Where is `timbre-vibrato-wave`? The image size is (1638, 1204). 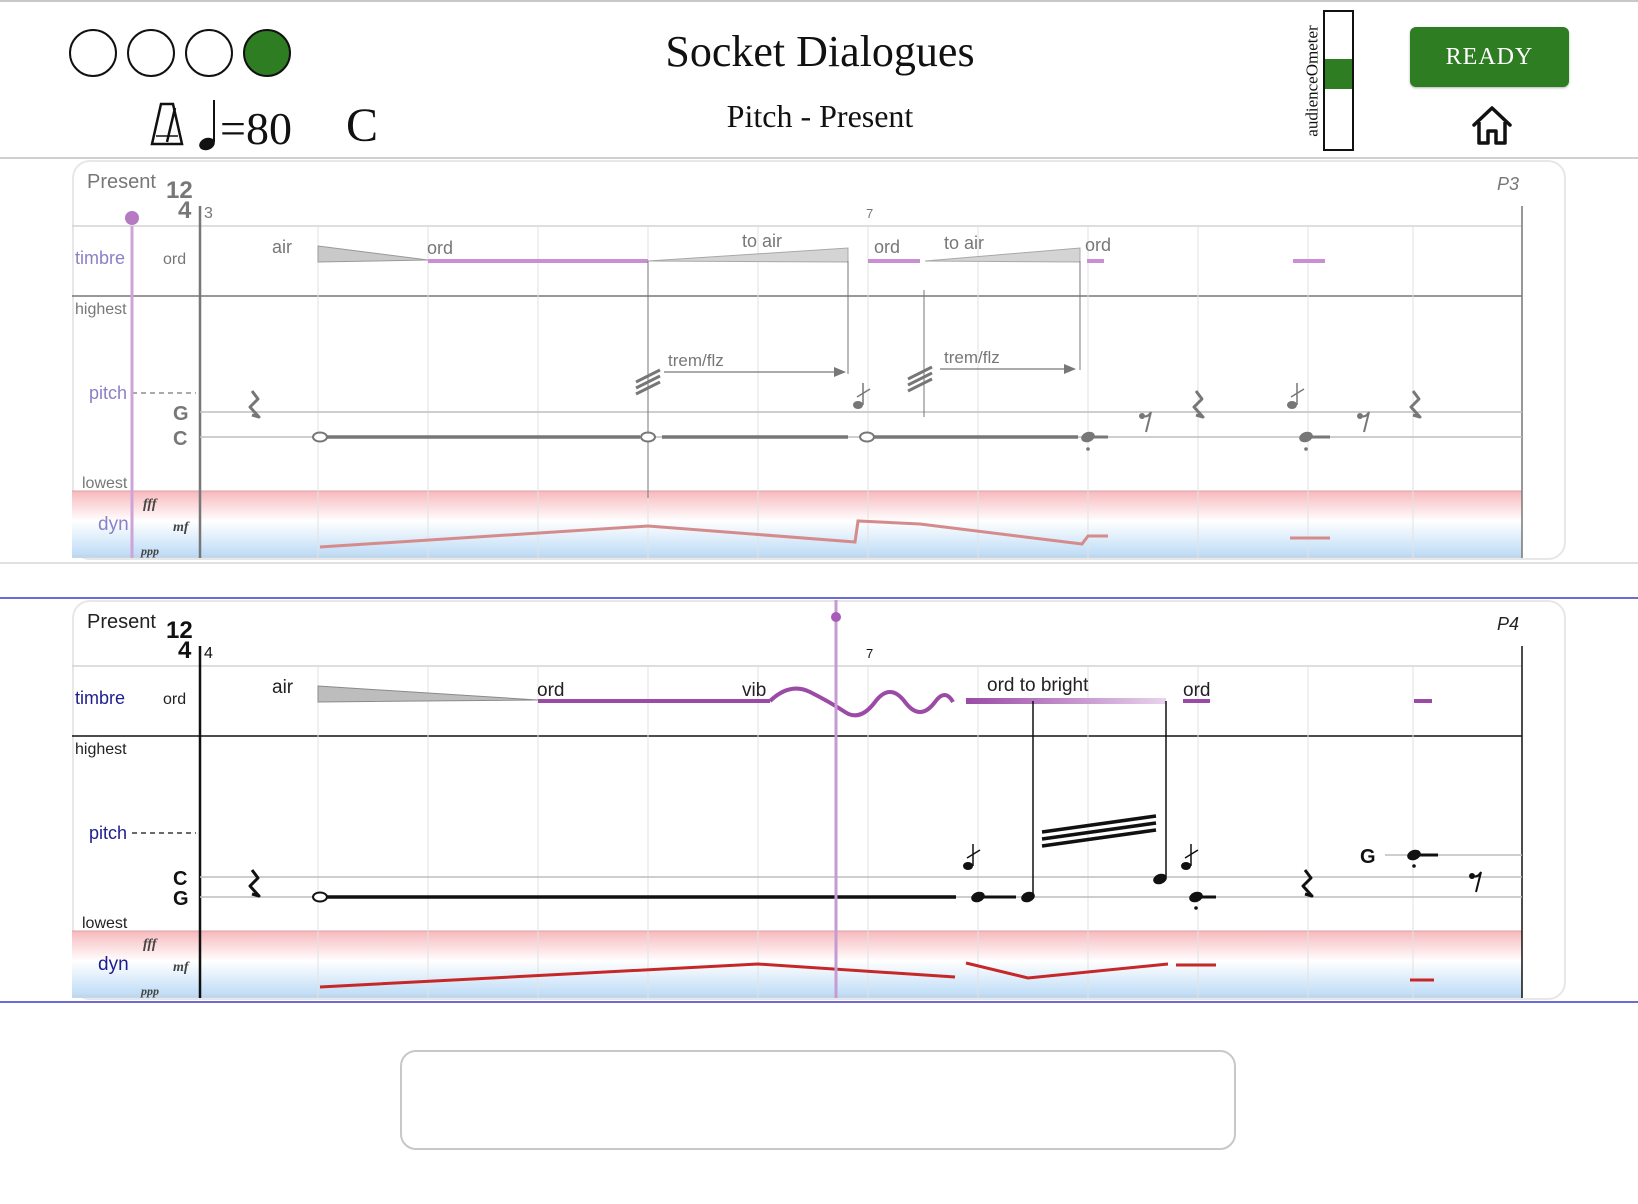 timbre-vibrato-wave is located at coordinates (861, 702).